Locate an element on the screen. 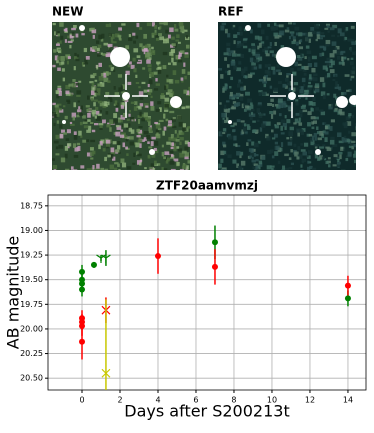  star is located at coordinates (82, 28).